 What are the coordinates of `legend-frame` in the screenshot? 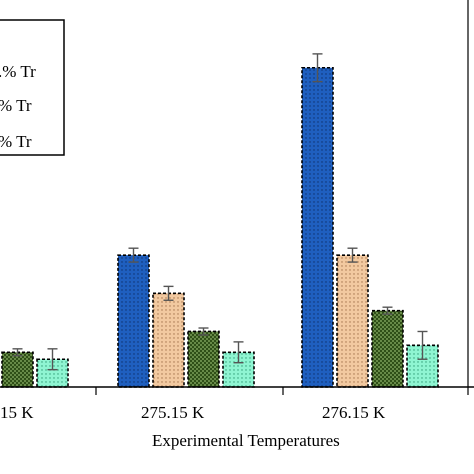 It's located at (32, 87).